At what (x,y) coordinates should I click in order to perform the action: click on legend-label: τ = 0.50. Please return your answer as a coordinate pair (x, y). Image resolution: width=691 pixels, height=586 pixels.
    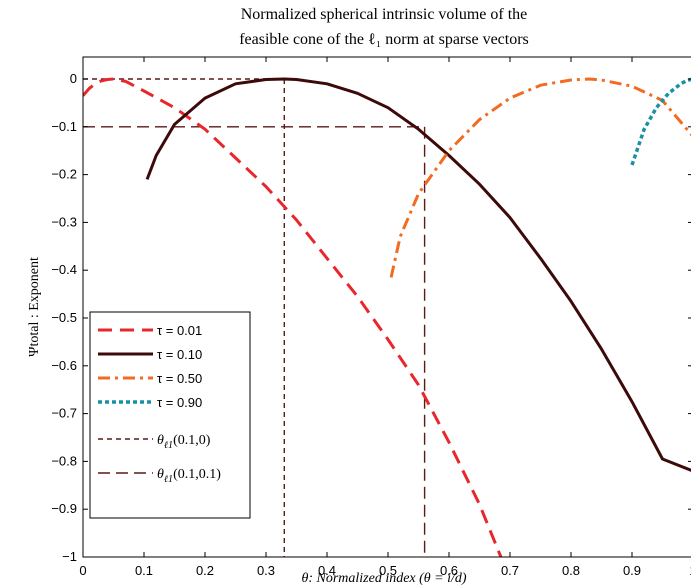
    Looking at the image, I should click on (179, 378).